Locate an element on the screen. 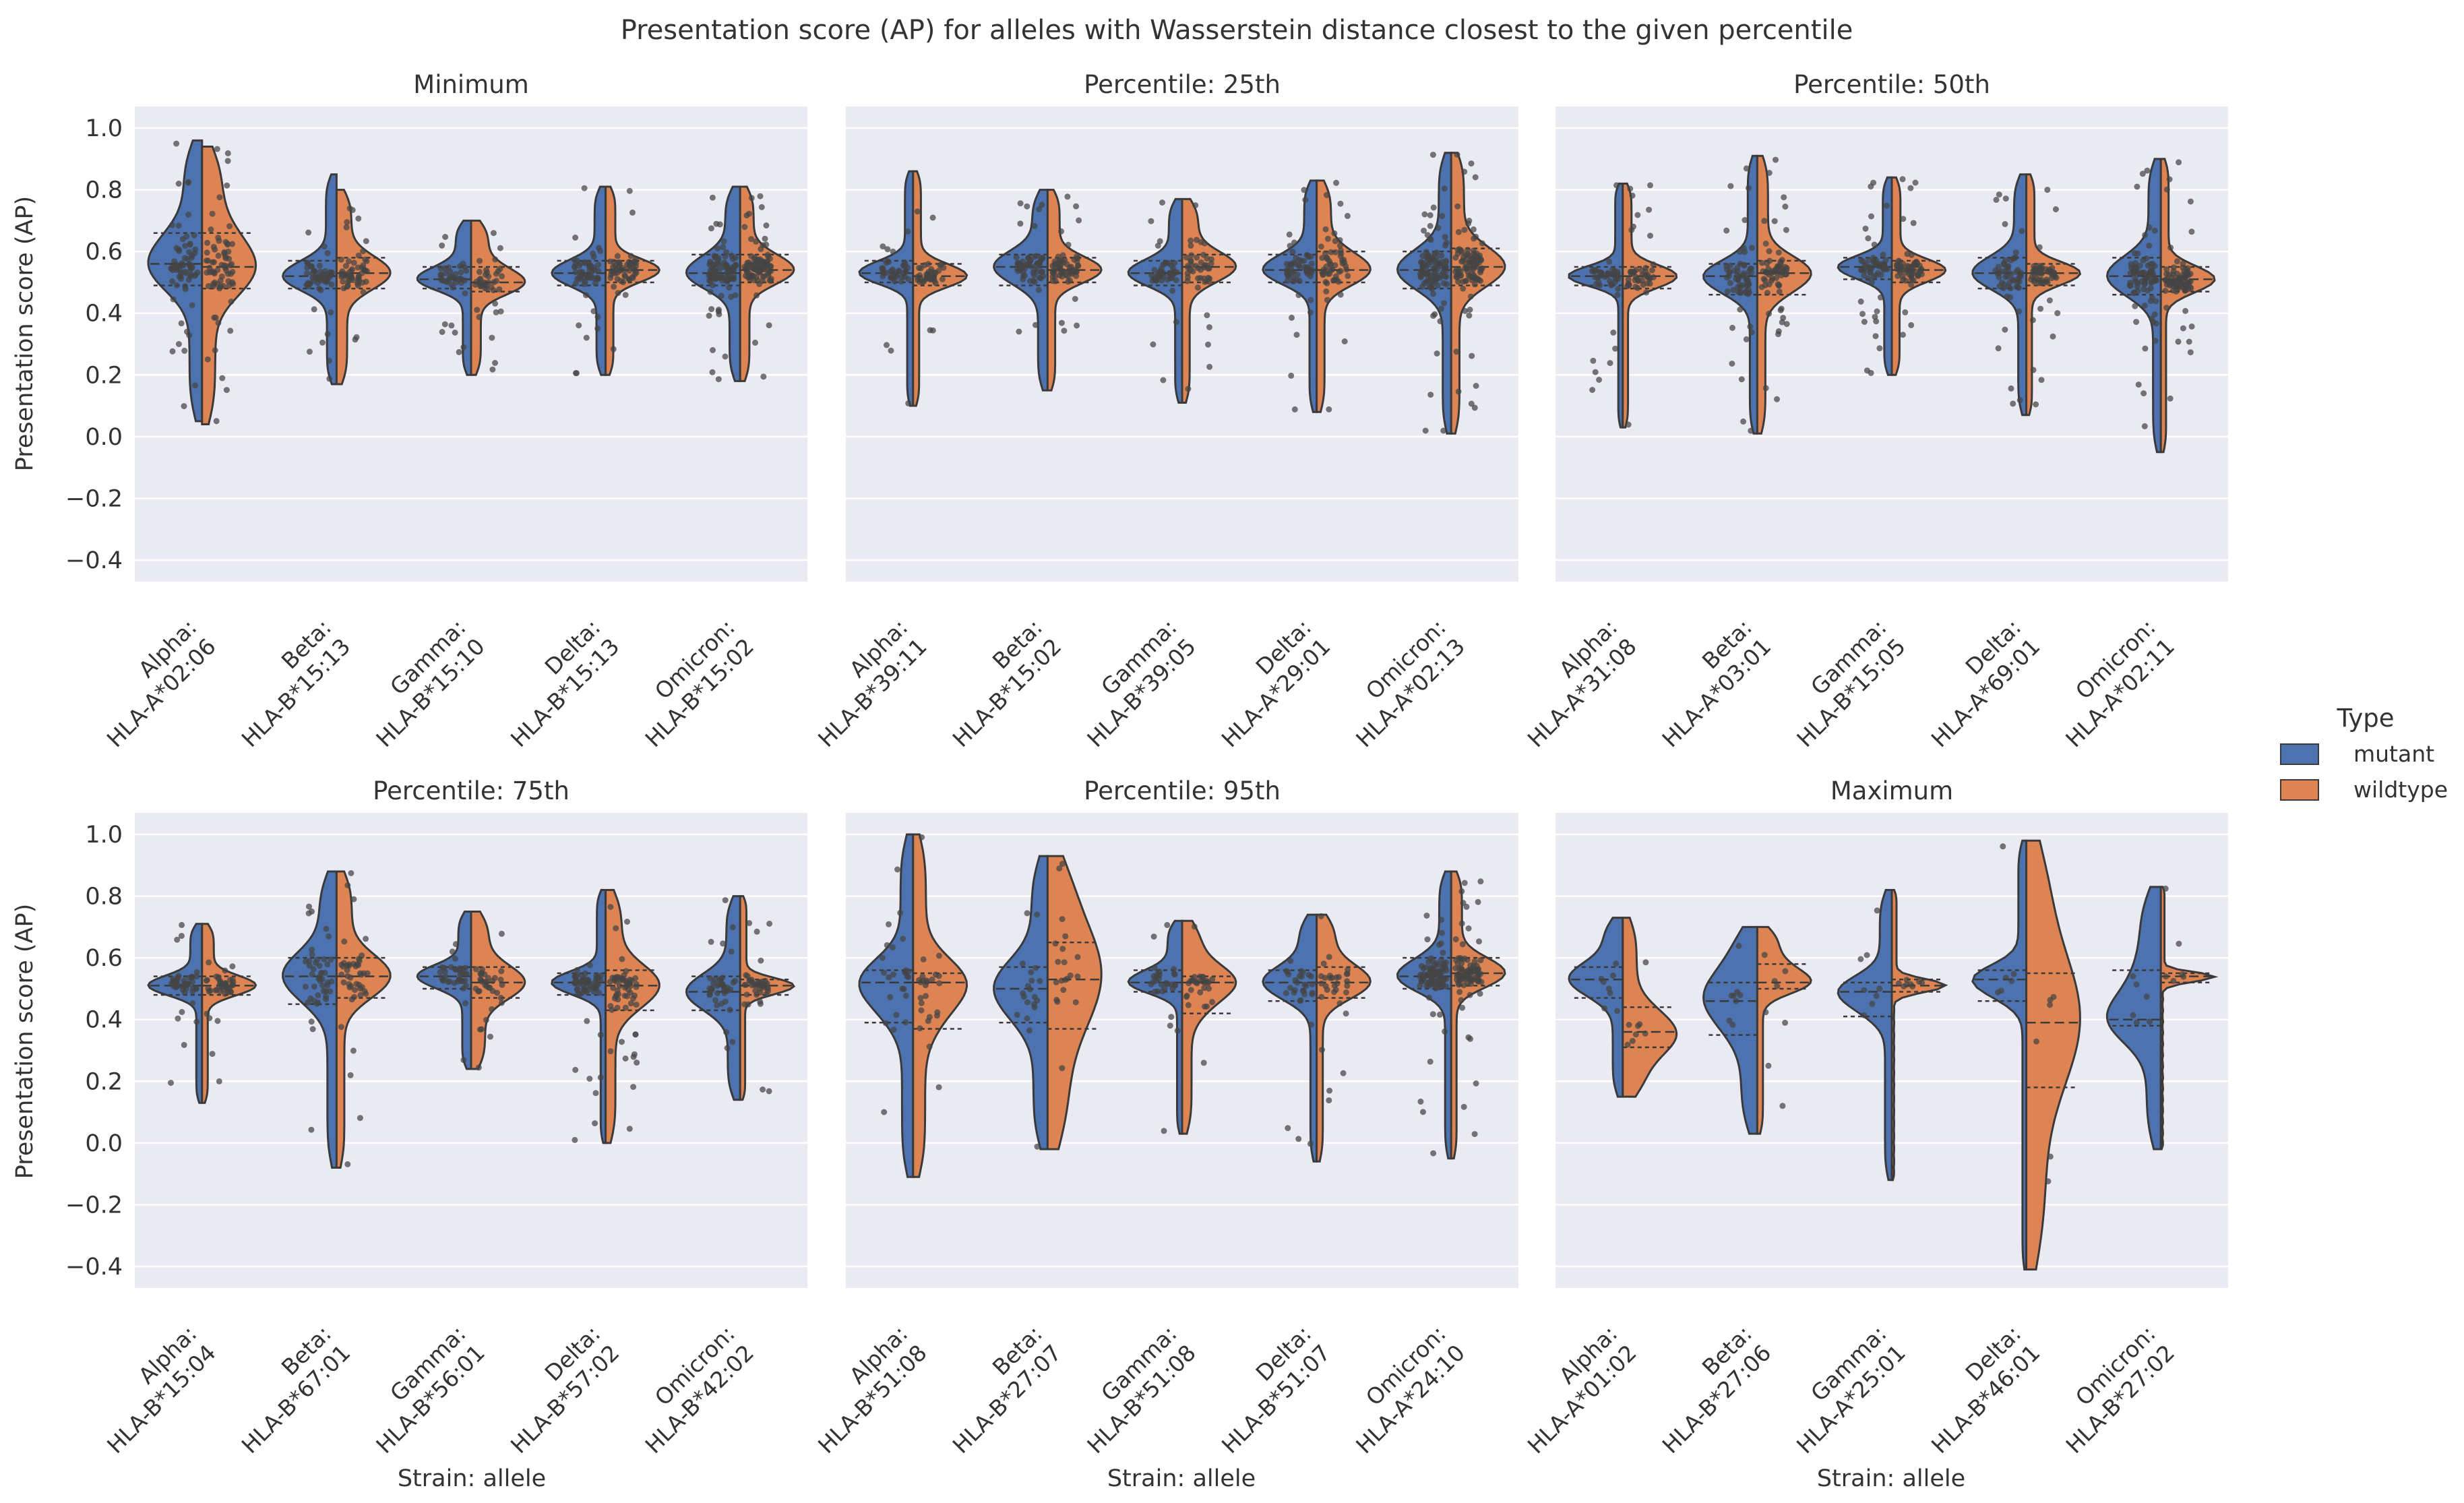 The width and height of the screenshot is (2464, 1503). x-tick-label: Gamma:HLA-B*39:05 is located at coordinates (1132, 683).